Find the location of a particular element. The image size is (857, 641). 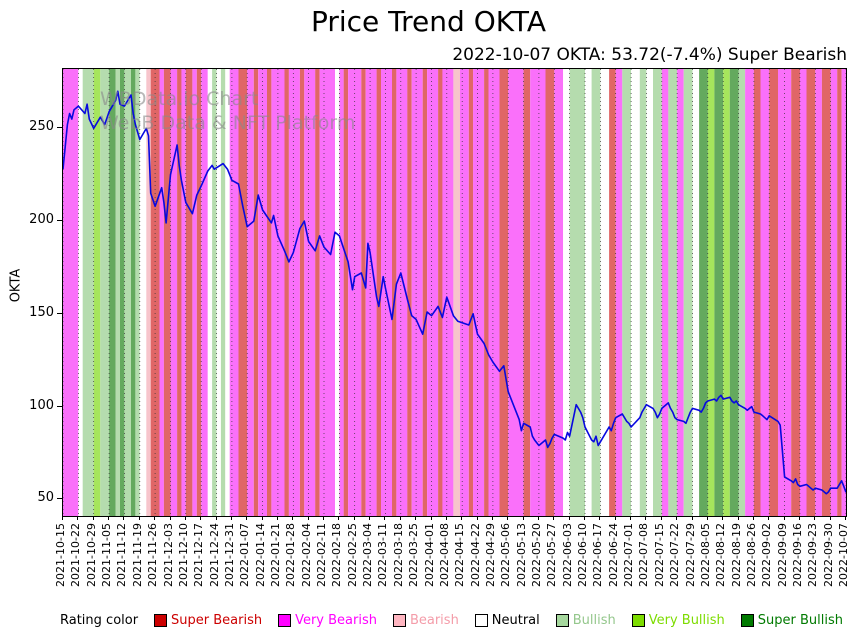

x-tick-label-text: 2022-06-10 is located at coordinates (582, 555).